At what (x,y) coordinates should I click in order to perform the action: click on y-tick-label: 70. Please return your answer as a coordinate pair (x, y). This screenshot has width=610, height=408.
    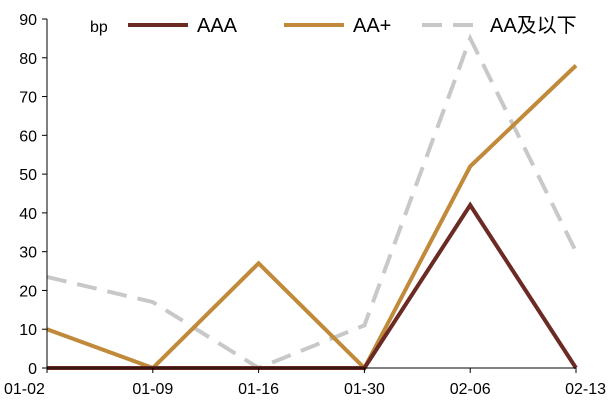
    Looking at the image, I should click on (28, 98).